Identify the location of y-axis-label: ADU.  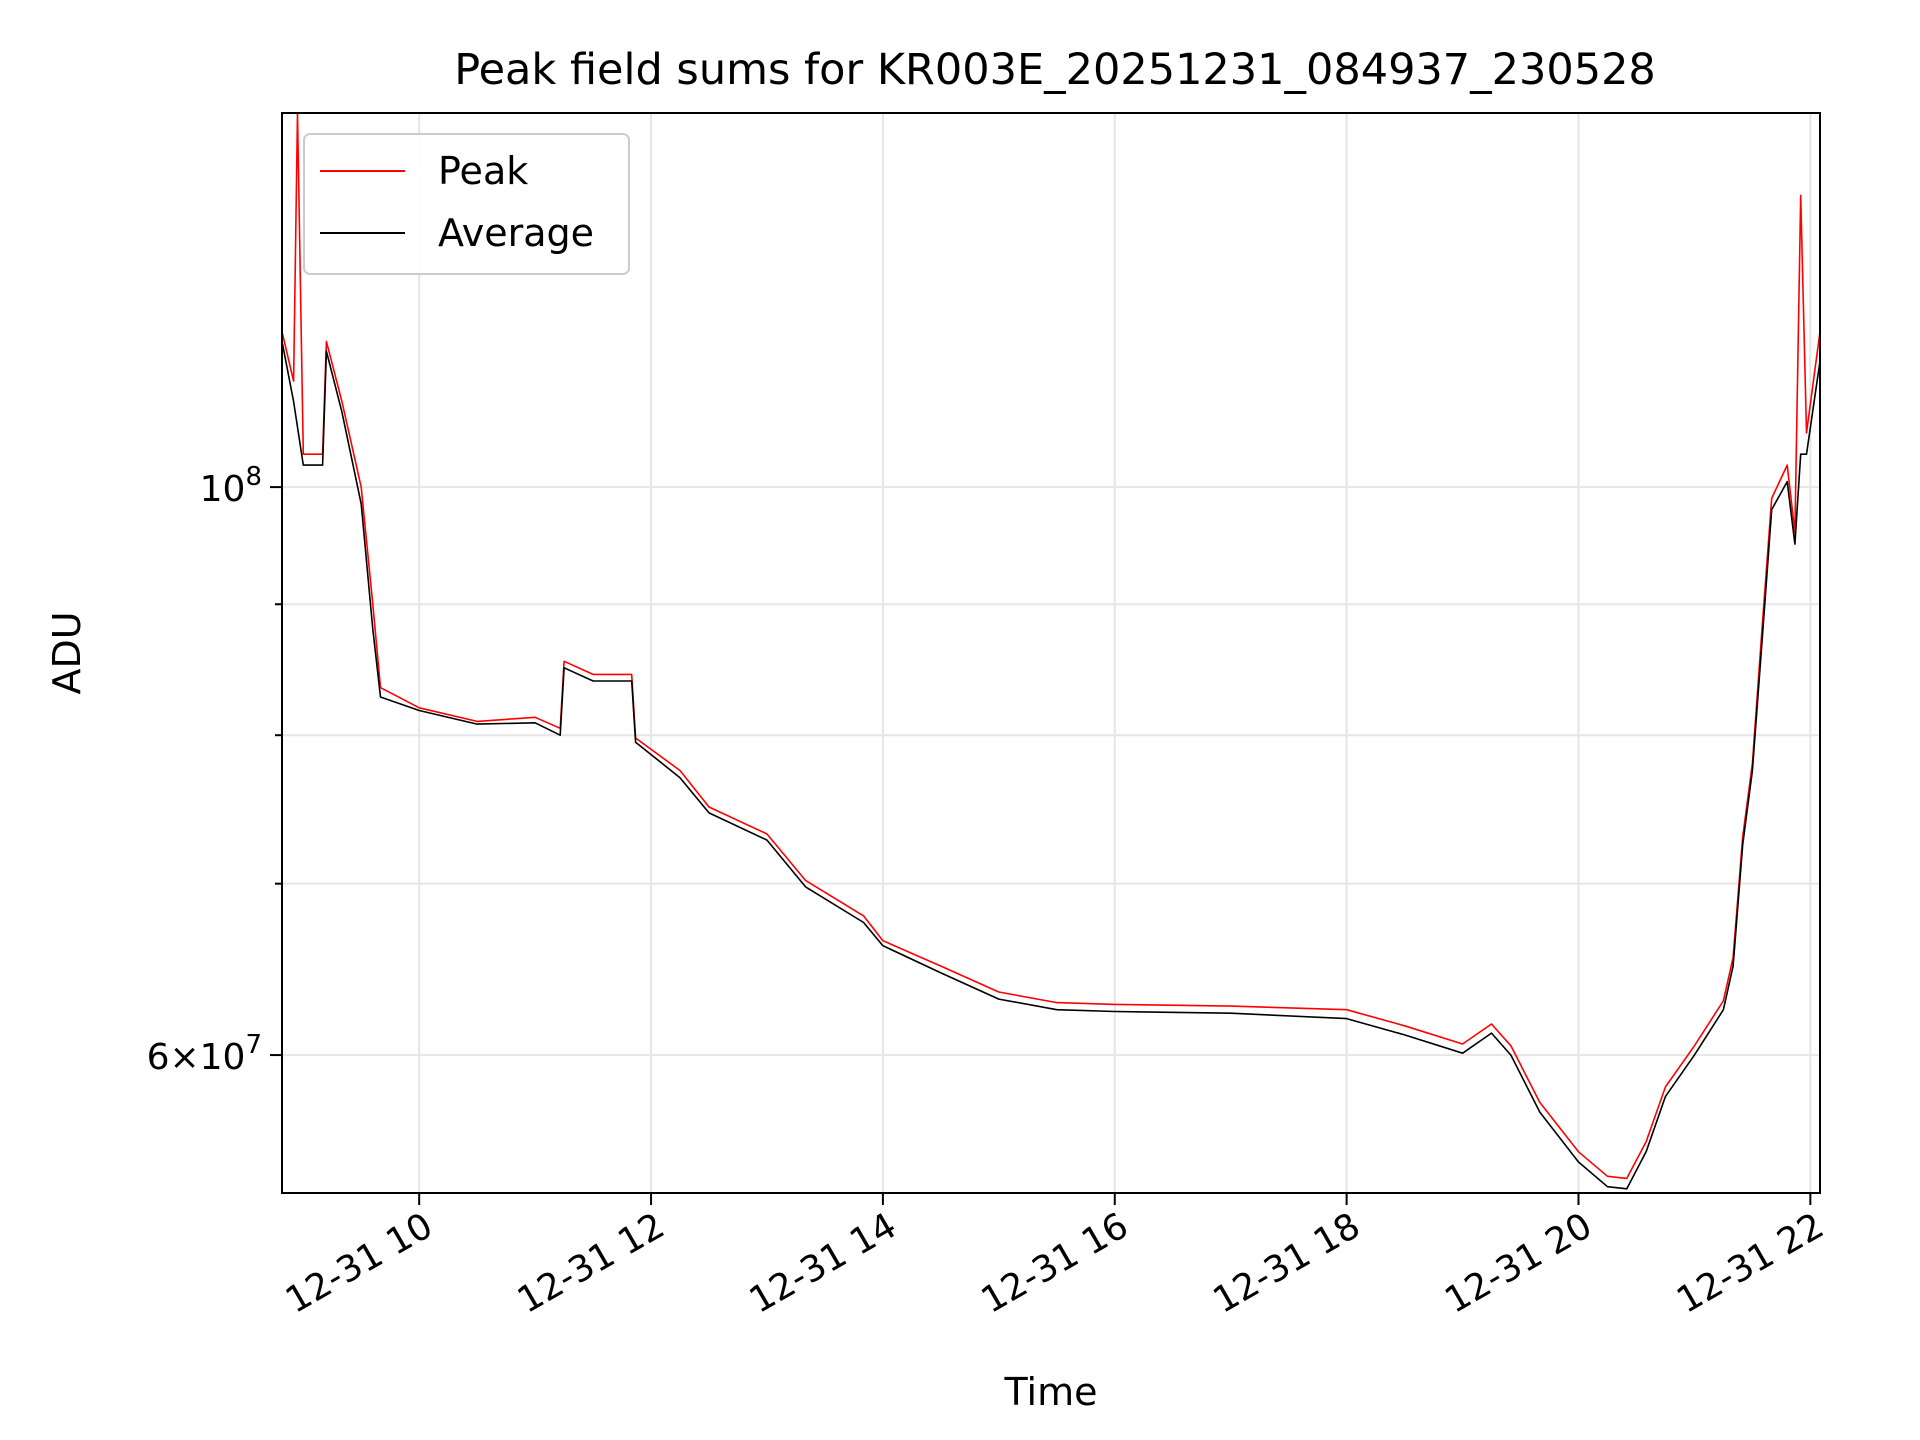
(67, 652).